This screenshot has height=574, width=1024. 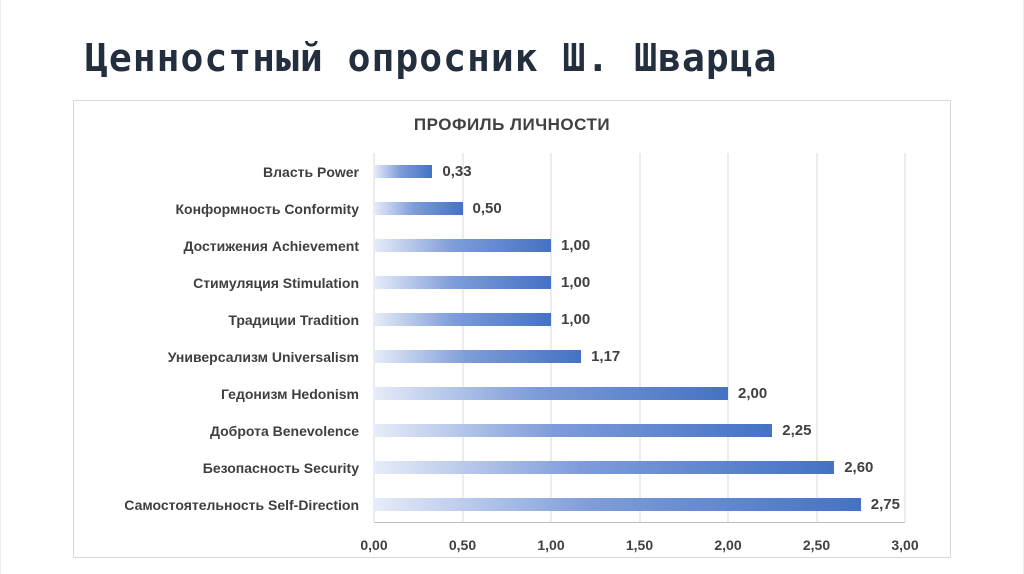 What do you see at coordinates (276, 282) in the screenshot?
I see `category-label: Стимуляция Stimulation` at bounding box center [276, 282].